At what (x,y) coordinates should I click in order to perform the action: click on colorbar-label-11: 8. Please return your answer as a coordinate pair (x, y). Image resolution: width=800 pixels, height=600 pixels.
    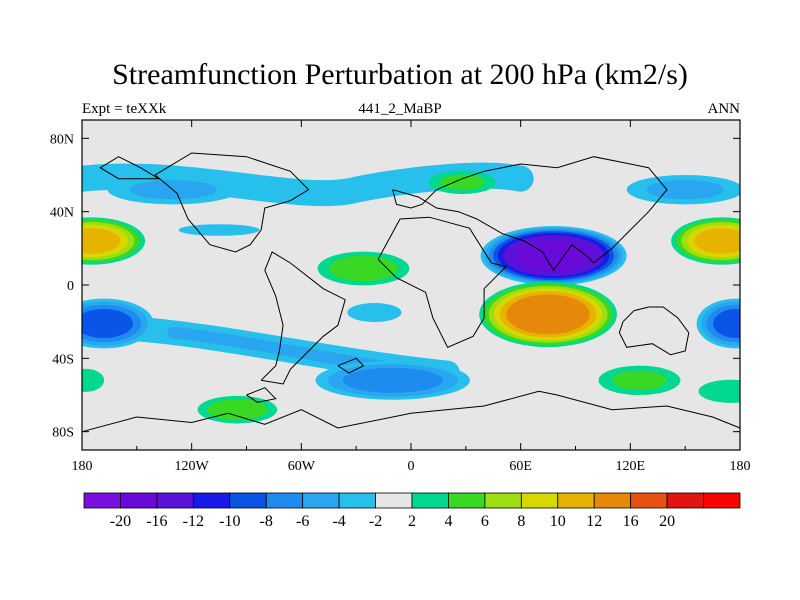
    Looking at the image, I should click on (521, 521).